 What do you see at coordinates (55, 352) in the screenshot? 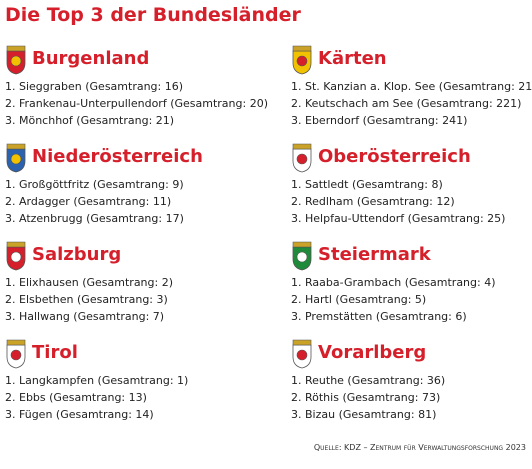
I see `state-name: Tirol` at bounding box center [55, 352].